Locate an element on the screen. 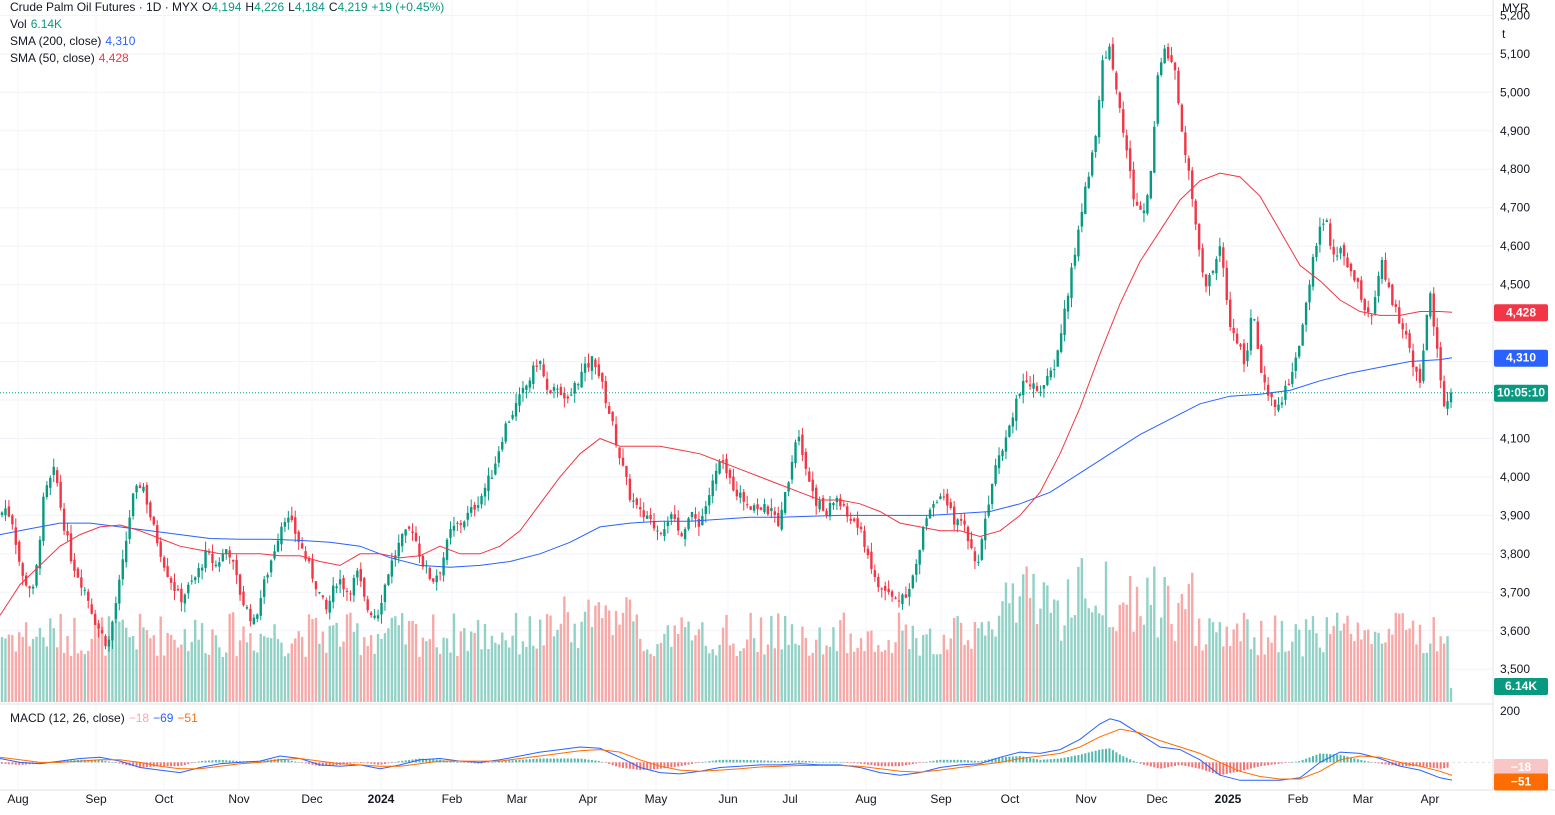 This screenshot has width=1555, height=815. sma200-legend: SMA (200, close) 4,310 is located at coordinates (74, 41).